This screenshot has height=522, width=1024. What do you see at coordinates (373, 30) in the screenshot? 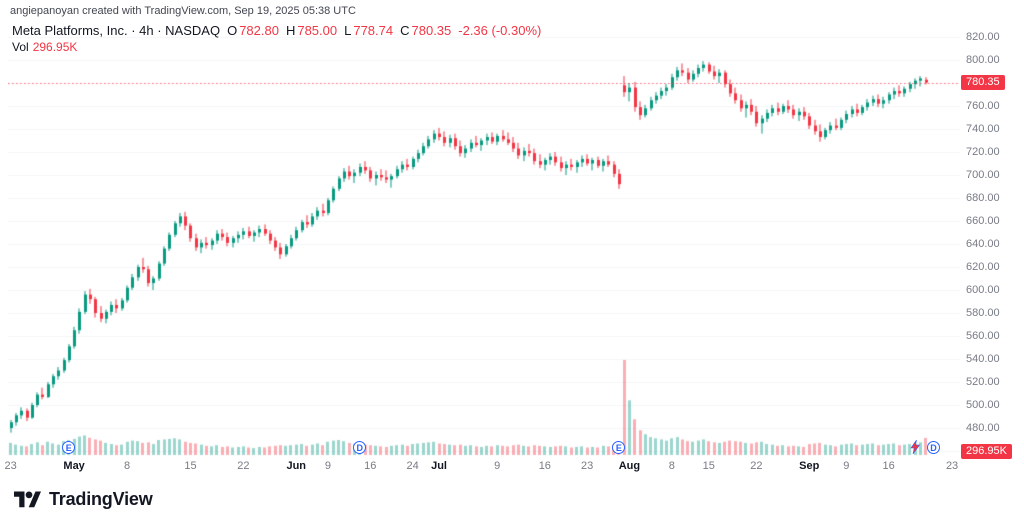
I see `low-value: 778.74` at bounding box center [373, 30].